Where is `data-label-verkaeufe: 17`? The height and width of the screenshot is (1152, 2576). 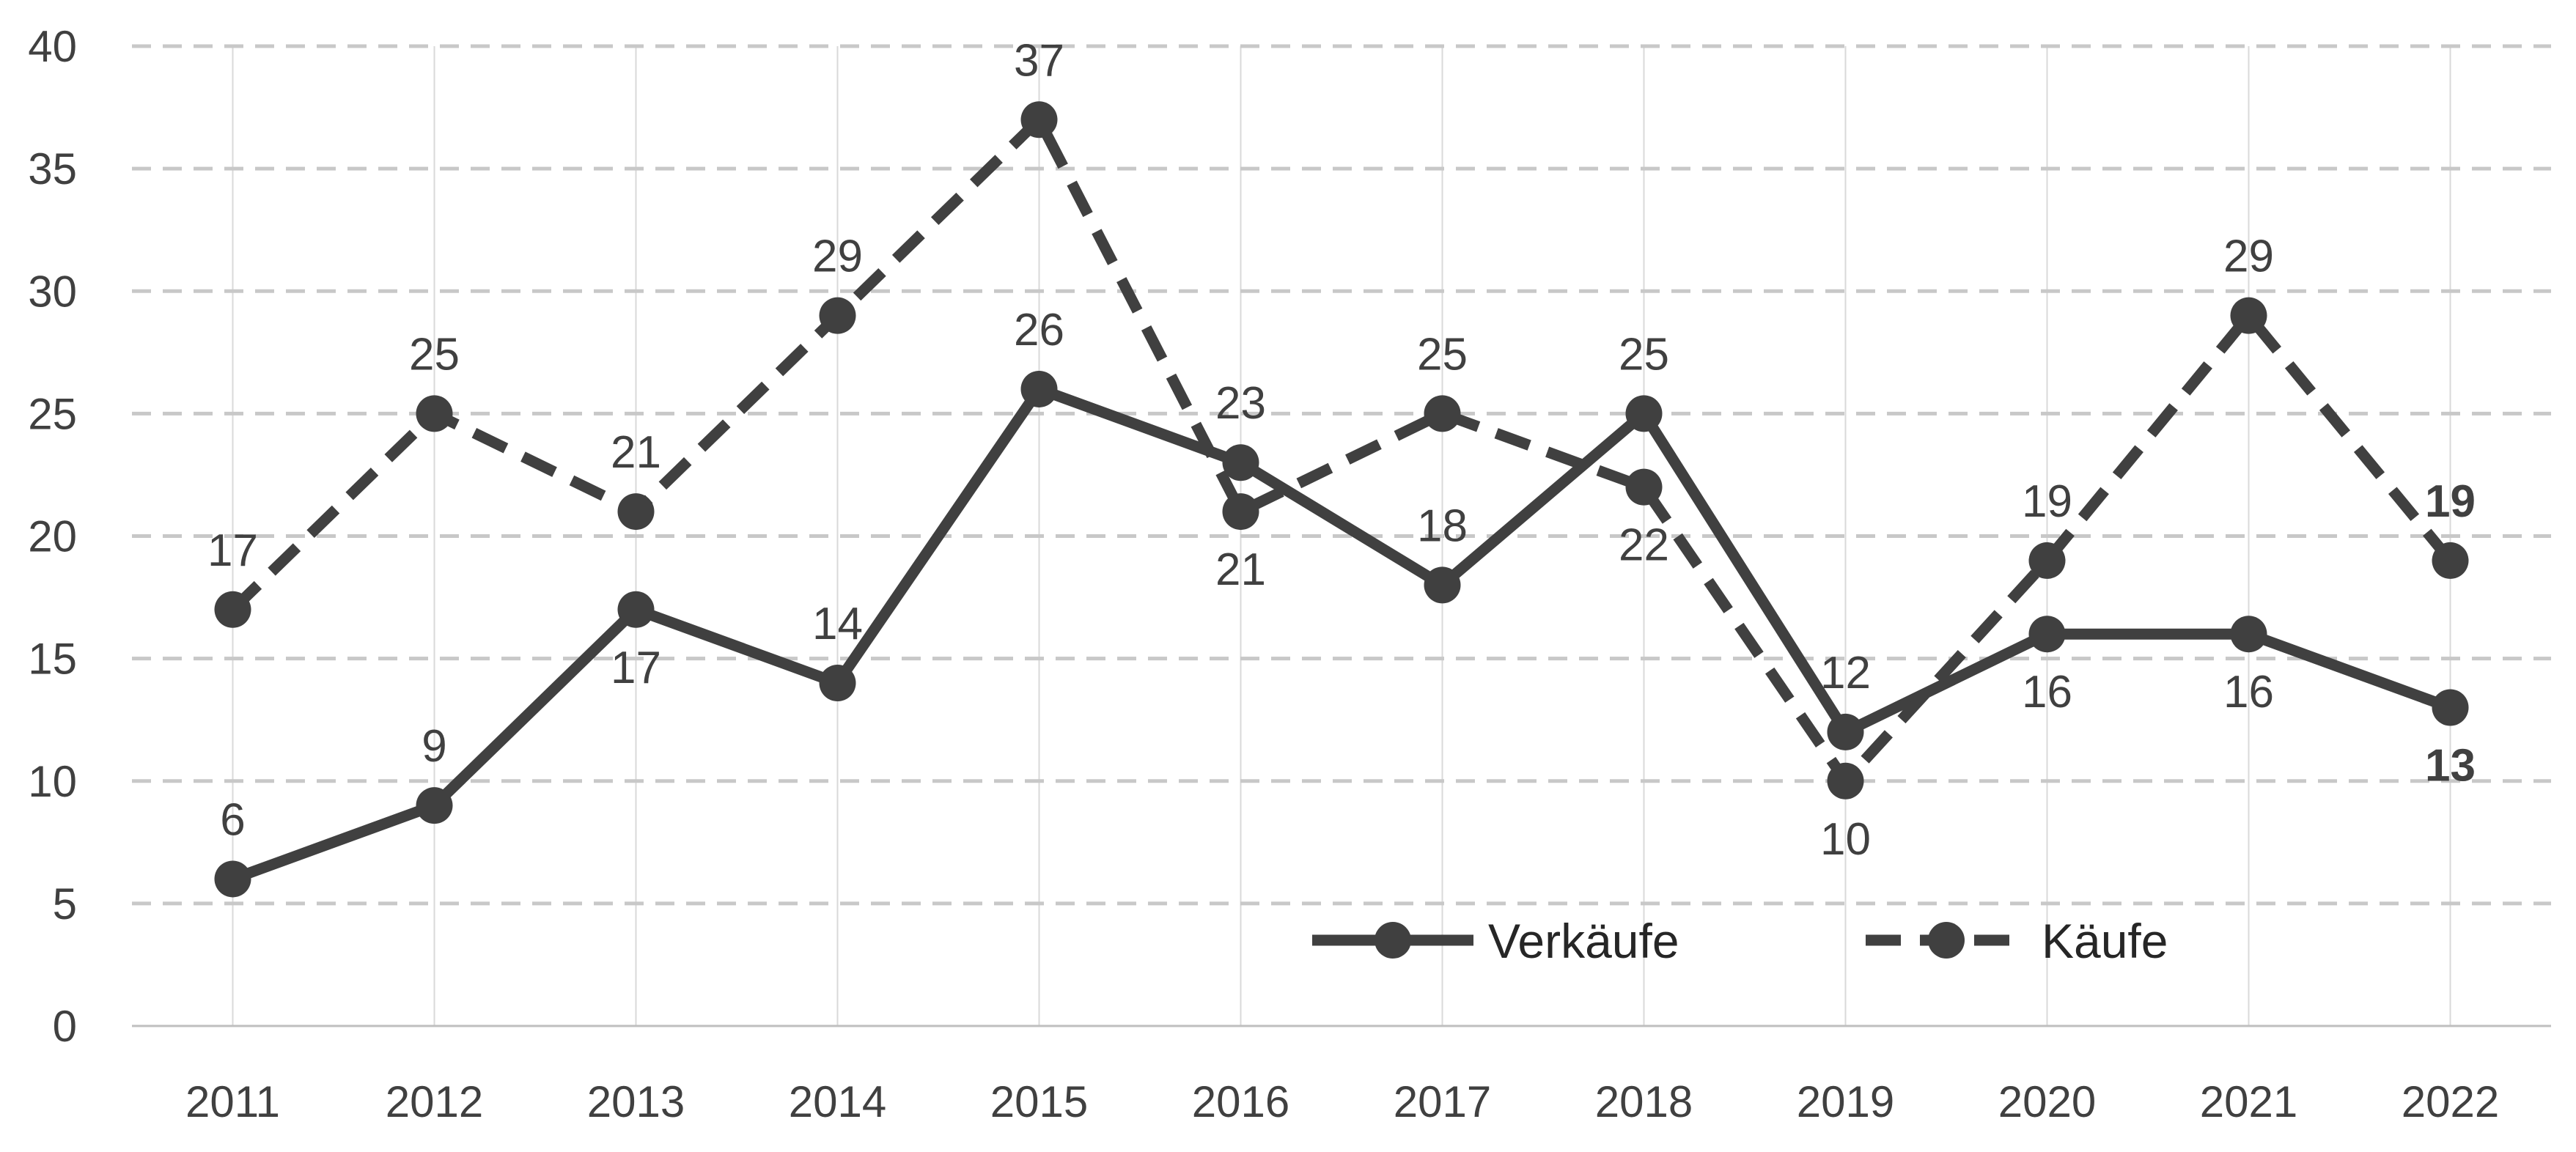 data-label-verkaeufe: 17 is located at coordinates (636, 668).